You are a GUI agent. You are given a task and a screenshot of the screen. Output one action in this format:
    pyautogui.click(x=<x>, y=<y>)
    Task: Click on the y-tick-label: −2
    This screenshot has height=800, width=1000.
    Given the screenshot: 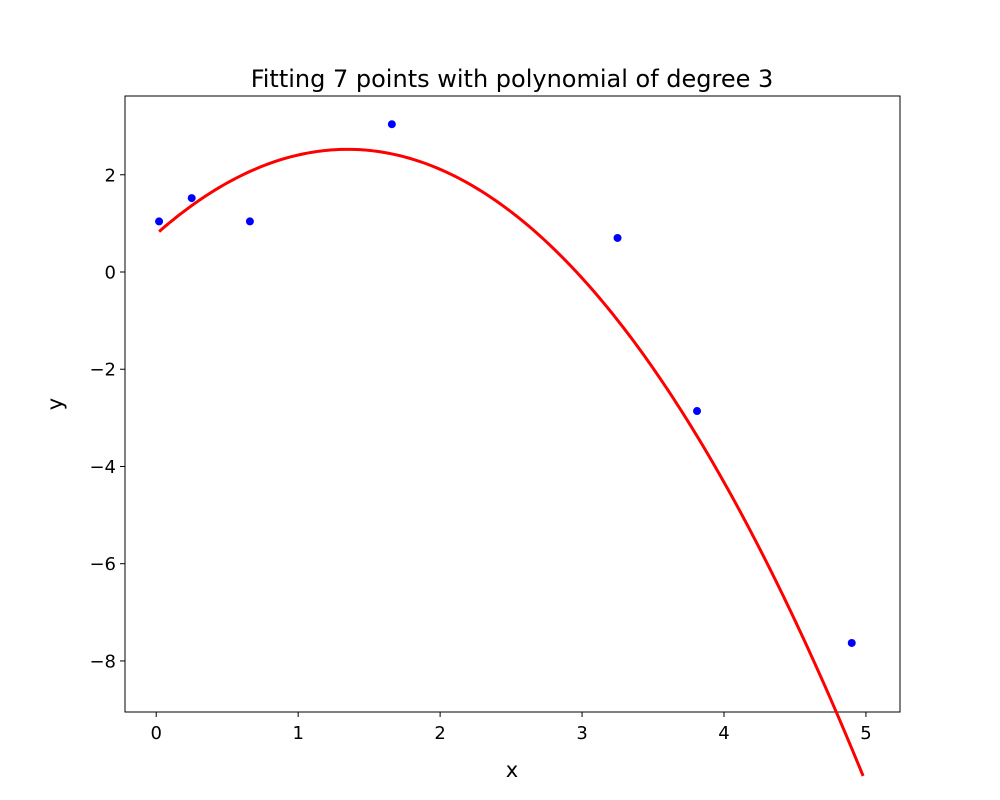 What is the action you would take?
    pyautogui.click(x=102, y=370)
    